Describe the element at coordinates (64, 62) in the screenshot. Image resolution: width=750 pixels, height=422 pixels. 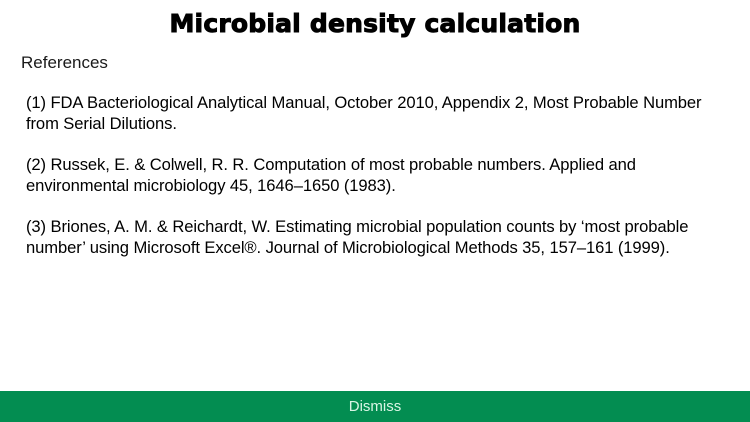
I see `section-label-references: References` at that location.